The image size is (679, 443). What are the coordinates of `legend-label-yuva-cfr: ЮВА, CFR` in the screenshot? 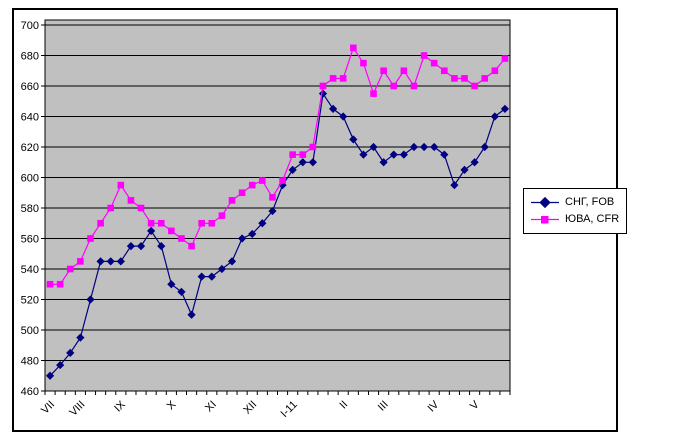 It's located at (592, 219).